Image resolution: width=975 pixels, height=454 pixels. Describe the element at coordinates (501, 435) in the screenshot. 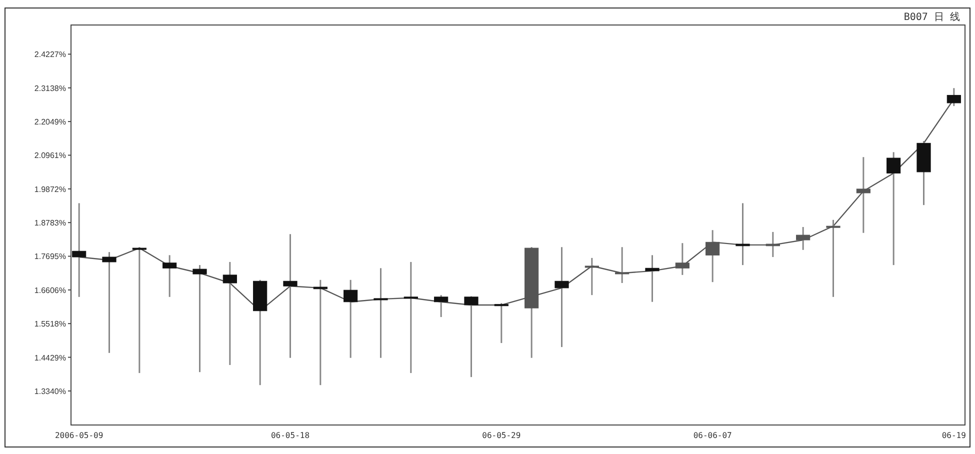

I see `x-tick-label: 06-05-29` at that location.